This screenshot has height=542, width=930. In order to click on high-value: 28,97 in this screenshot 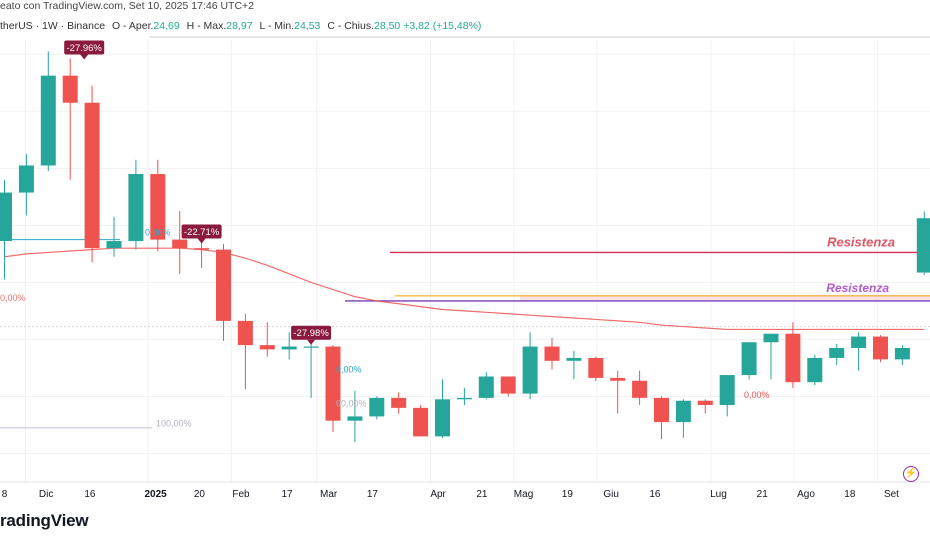, I will do `click(239, 26)`.